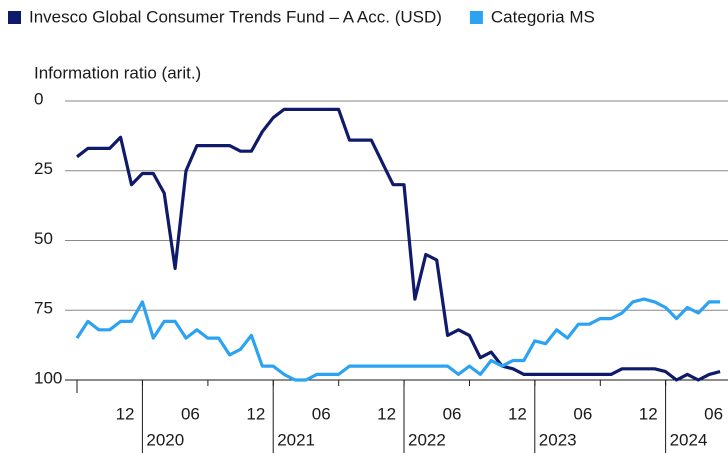  I want to click on y-axis-label: Information ratio (arit.), so click(117, 72).